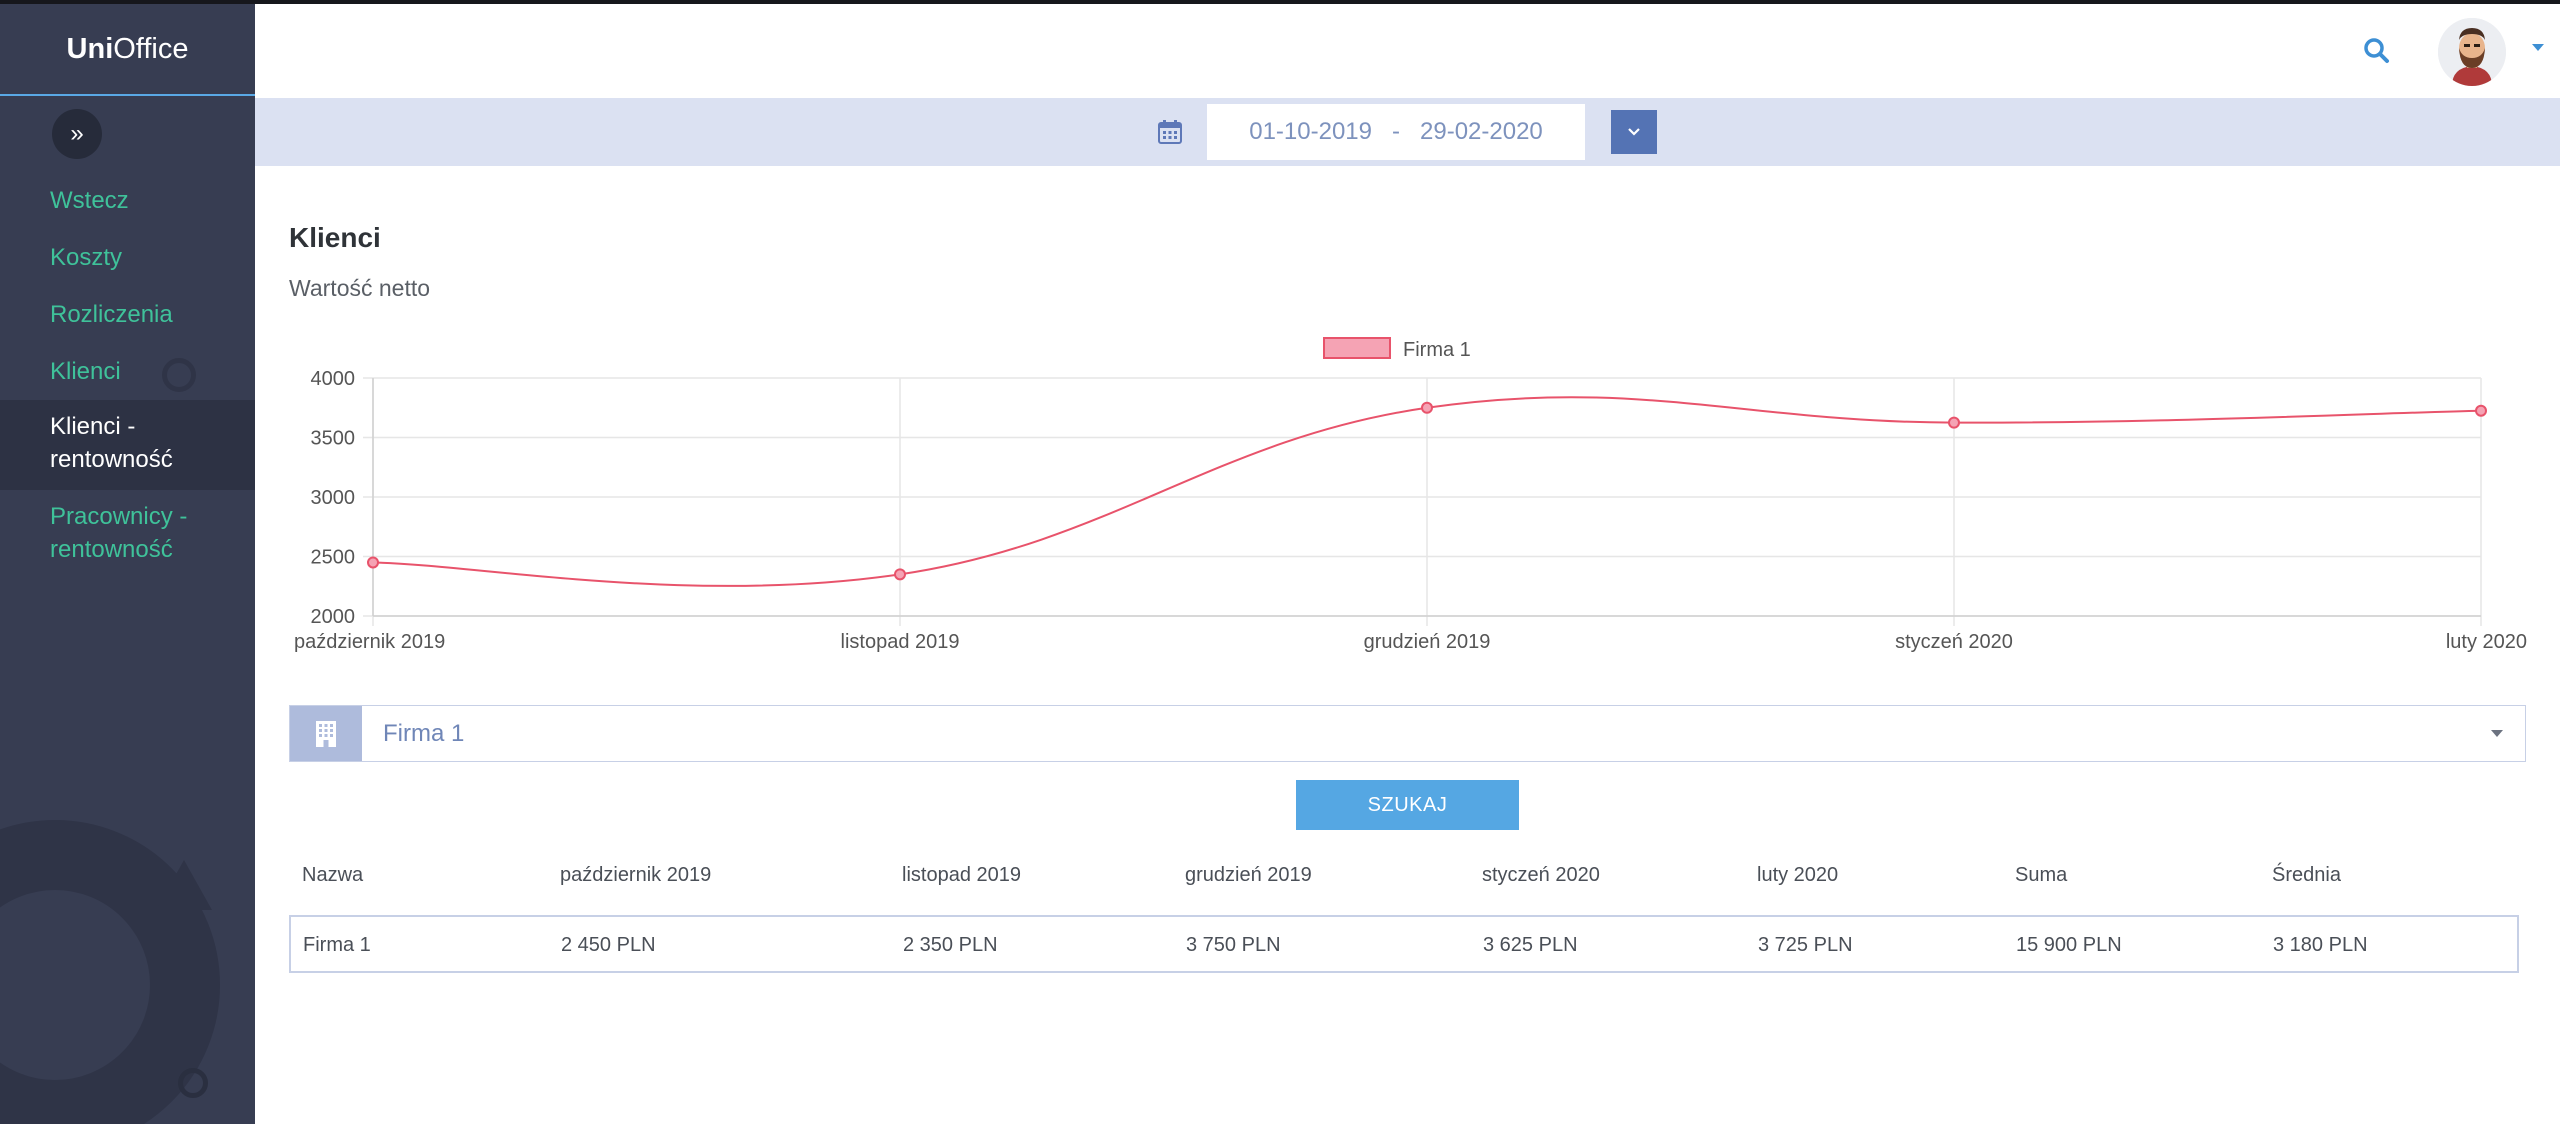  What do you see at coordinates (950, 945) in the screenshot?
I see `cell-listopad: 2 350 PLN` at bounding box center [950, 945].